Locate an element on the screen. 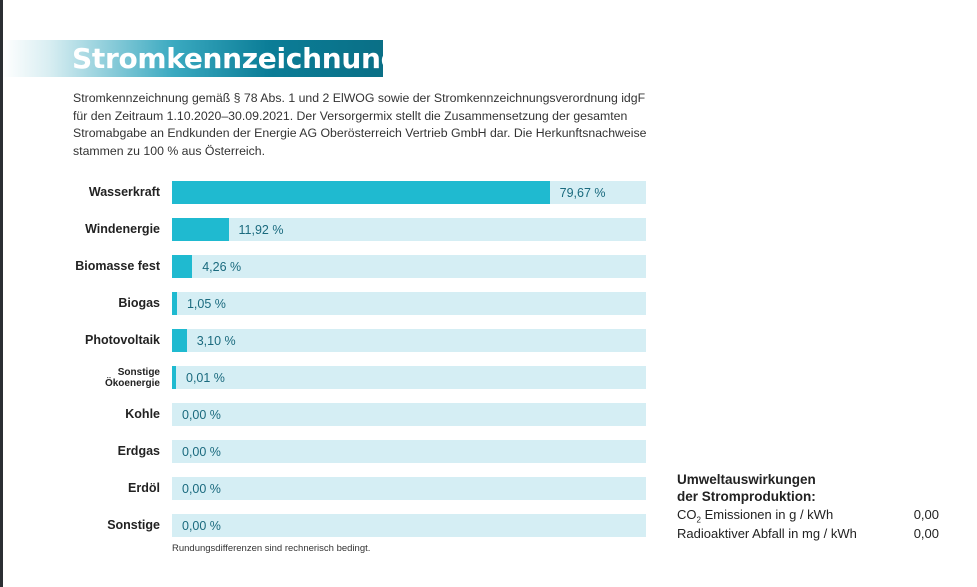 The height and width of the screenshot is (587, 977). bar-label-line: Ökoenergie is located at coordinates (132, 383).